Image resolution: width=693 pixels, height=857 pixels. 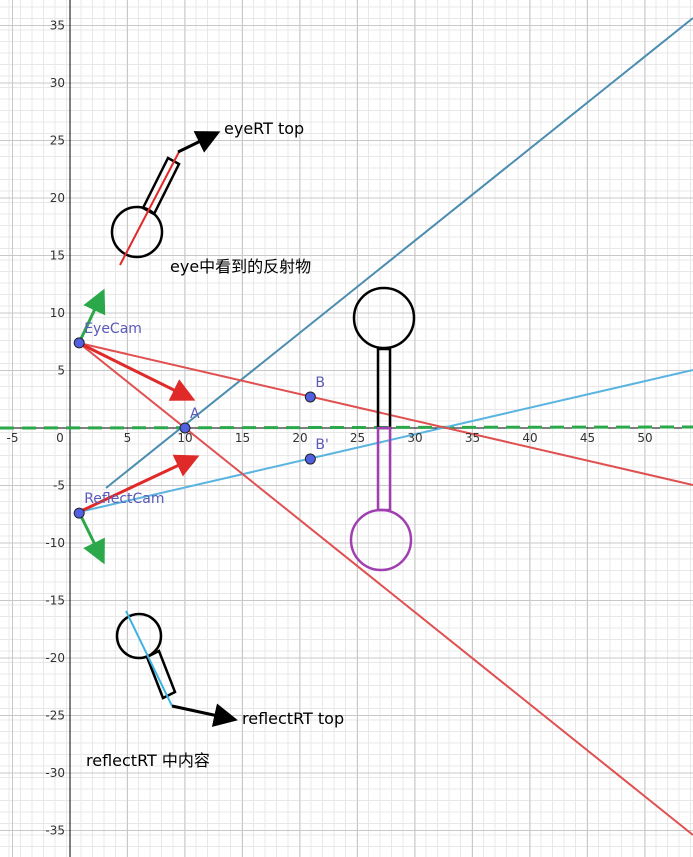 What do you see at coordinates (201, 420) in the screenshot?
I see `points: EyeCam ReflectCam A B B'` at bounding box center [201, 420].